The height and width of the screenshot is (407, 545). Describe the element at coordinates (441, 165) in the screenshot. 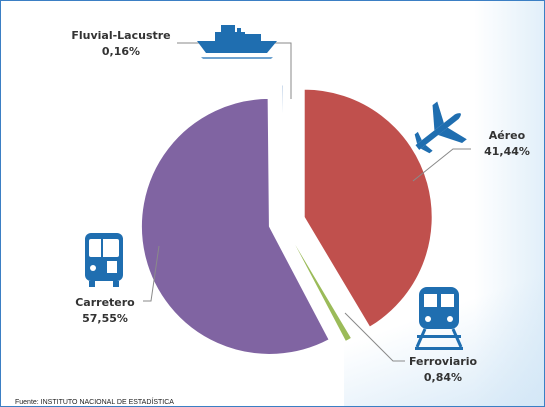

I see `leader-line-aereo` at that location.